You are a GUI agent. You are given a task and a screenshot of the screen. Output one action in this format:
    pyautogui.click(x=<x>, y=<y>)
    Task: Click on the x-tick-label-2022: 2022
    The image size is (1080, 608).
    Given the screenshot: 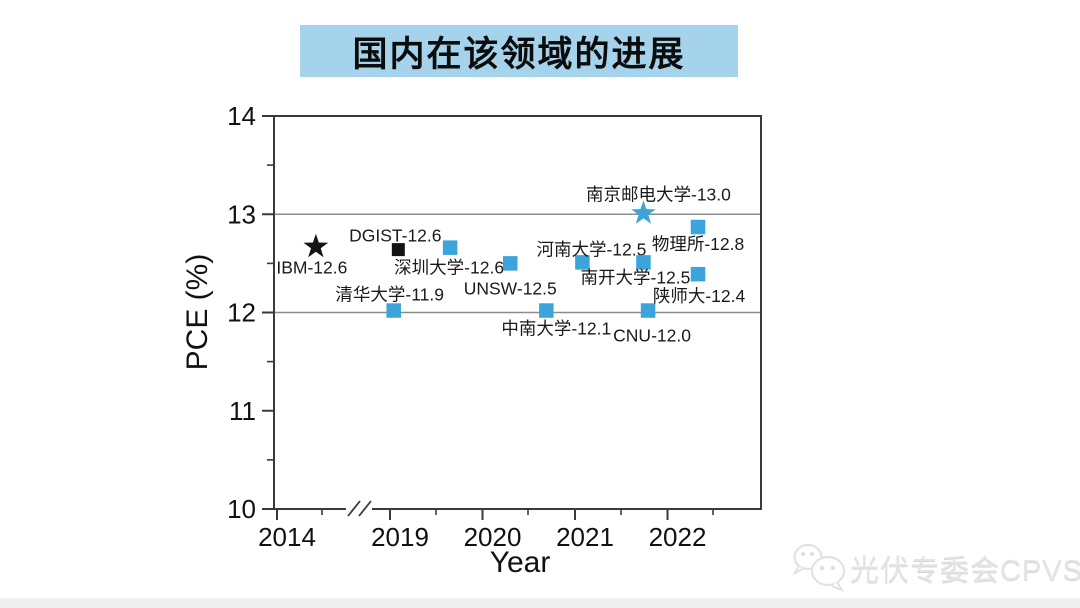 What is the action you would take?
    pyautogui.click(x=678, y=537)
    